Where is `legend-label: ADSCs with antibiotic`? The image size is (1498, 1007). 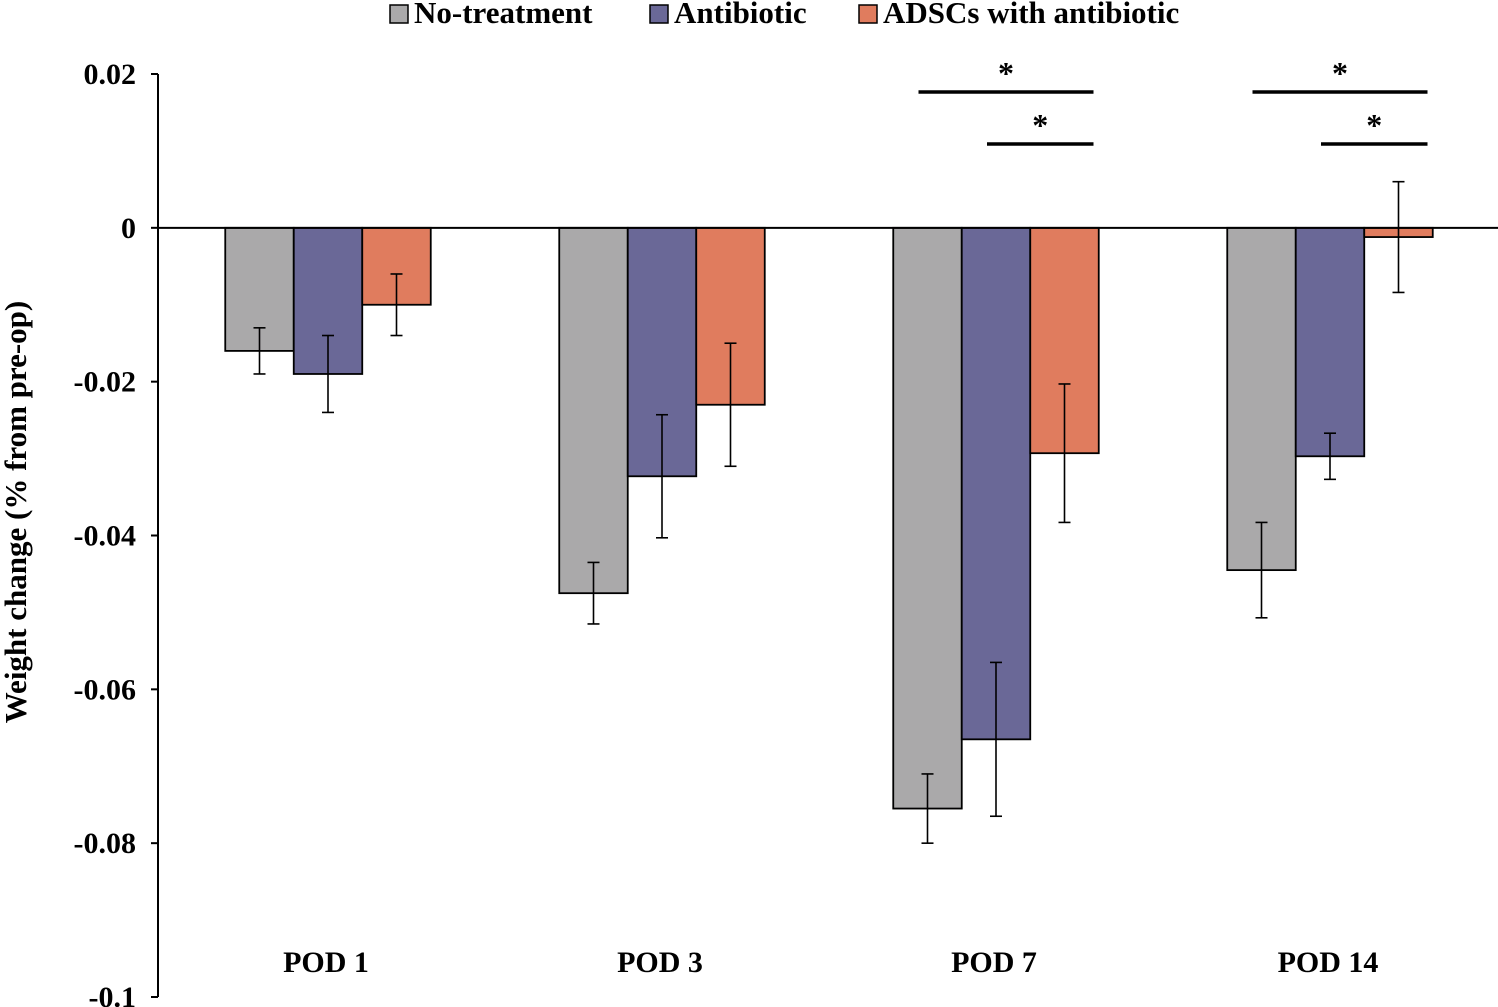
legend-label: ADSCs with antibiotic is located at coordinates (1031, 15).